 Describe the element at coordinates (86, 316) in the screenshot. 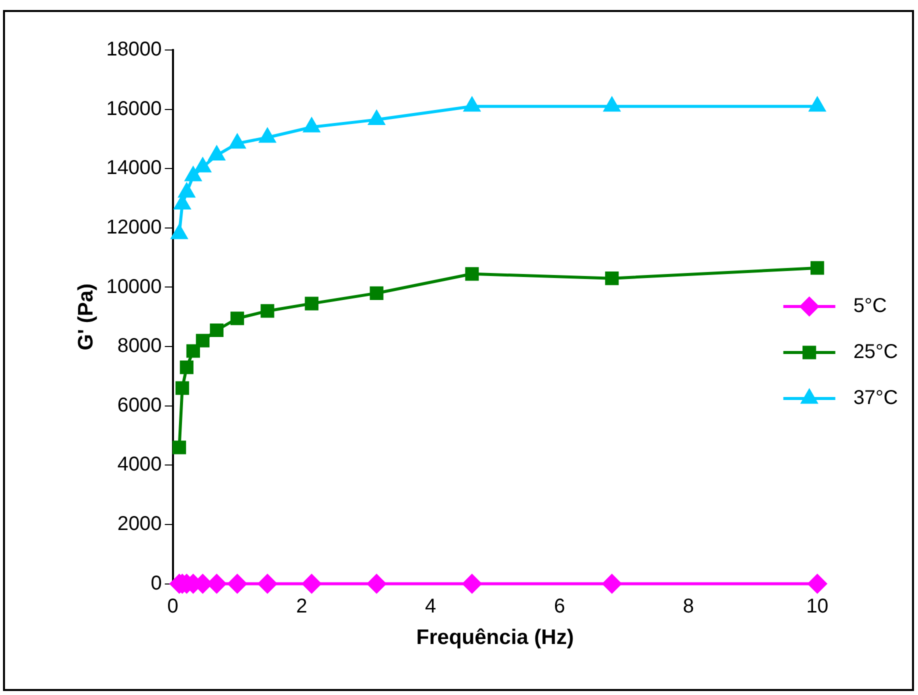

I see `y-axis-title: G' (Pa)` at that location.